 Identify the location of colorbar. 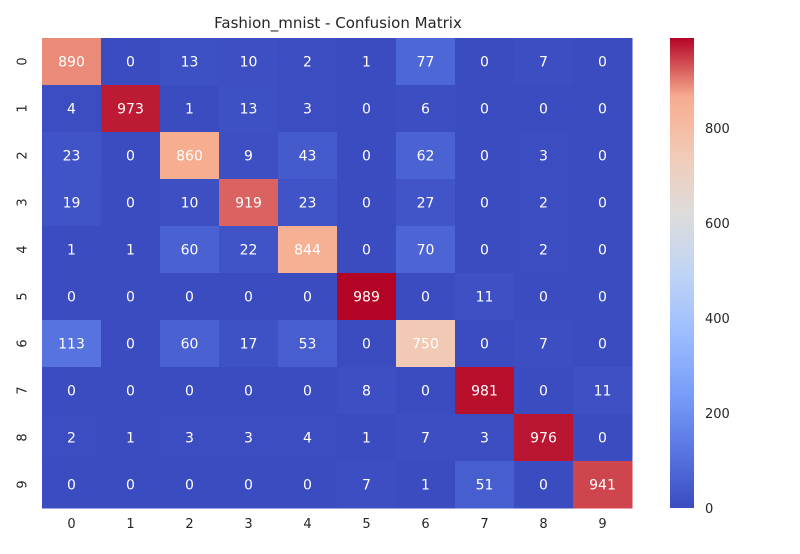
(682, 273).